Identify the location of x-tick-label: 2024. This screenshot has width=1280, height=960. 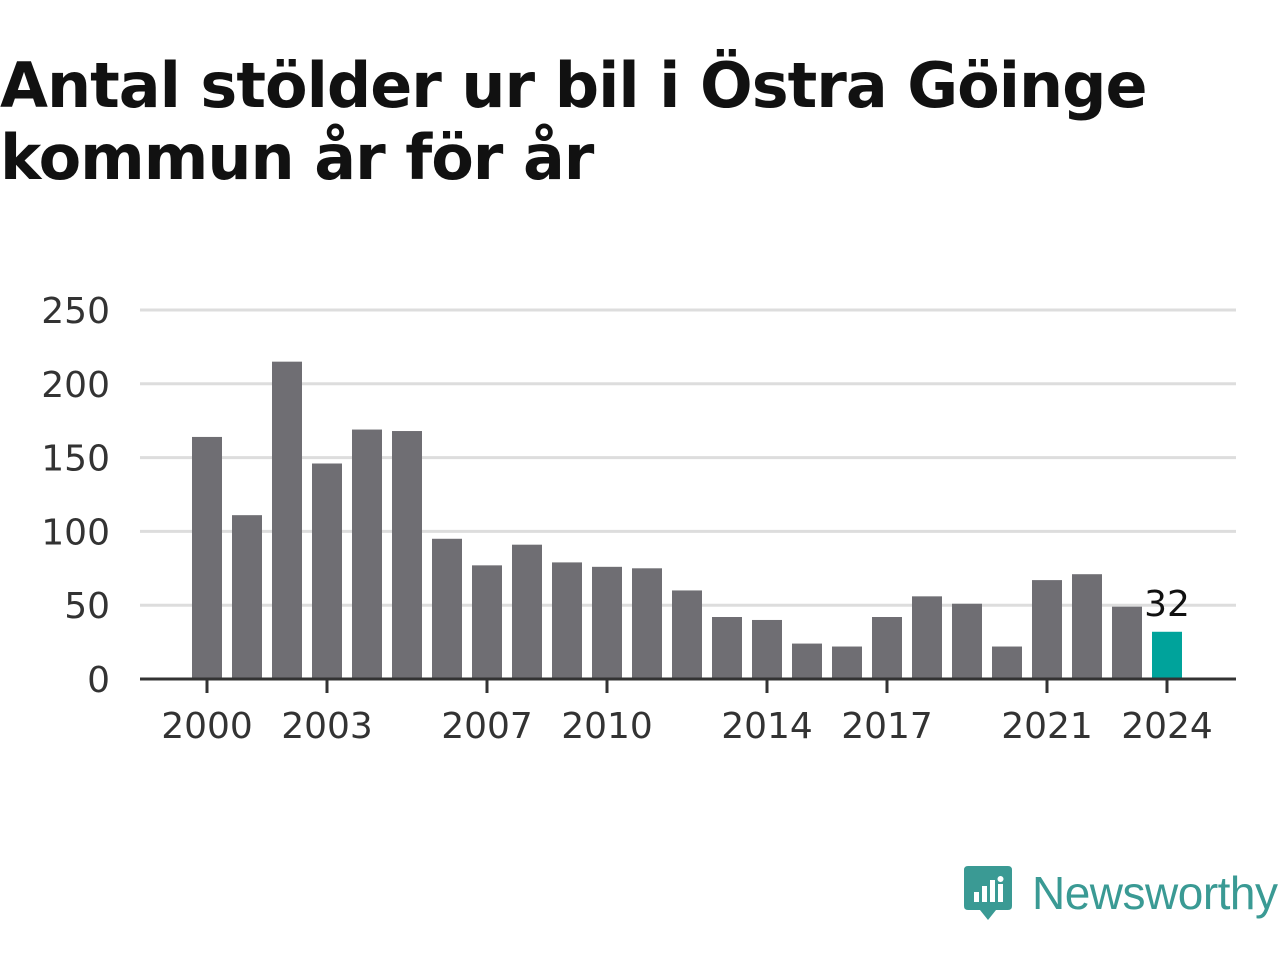
(1167, 726).